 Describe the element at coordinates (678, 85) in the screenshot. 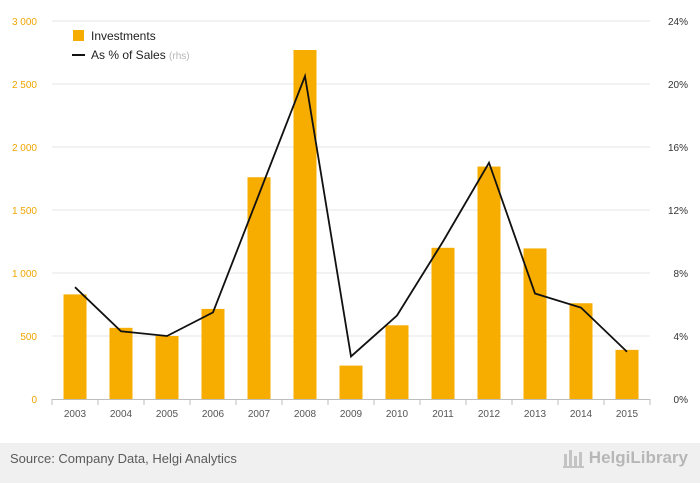

I see `y-right-tick-label: 20%` at that location.